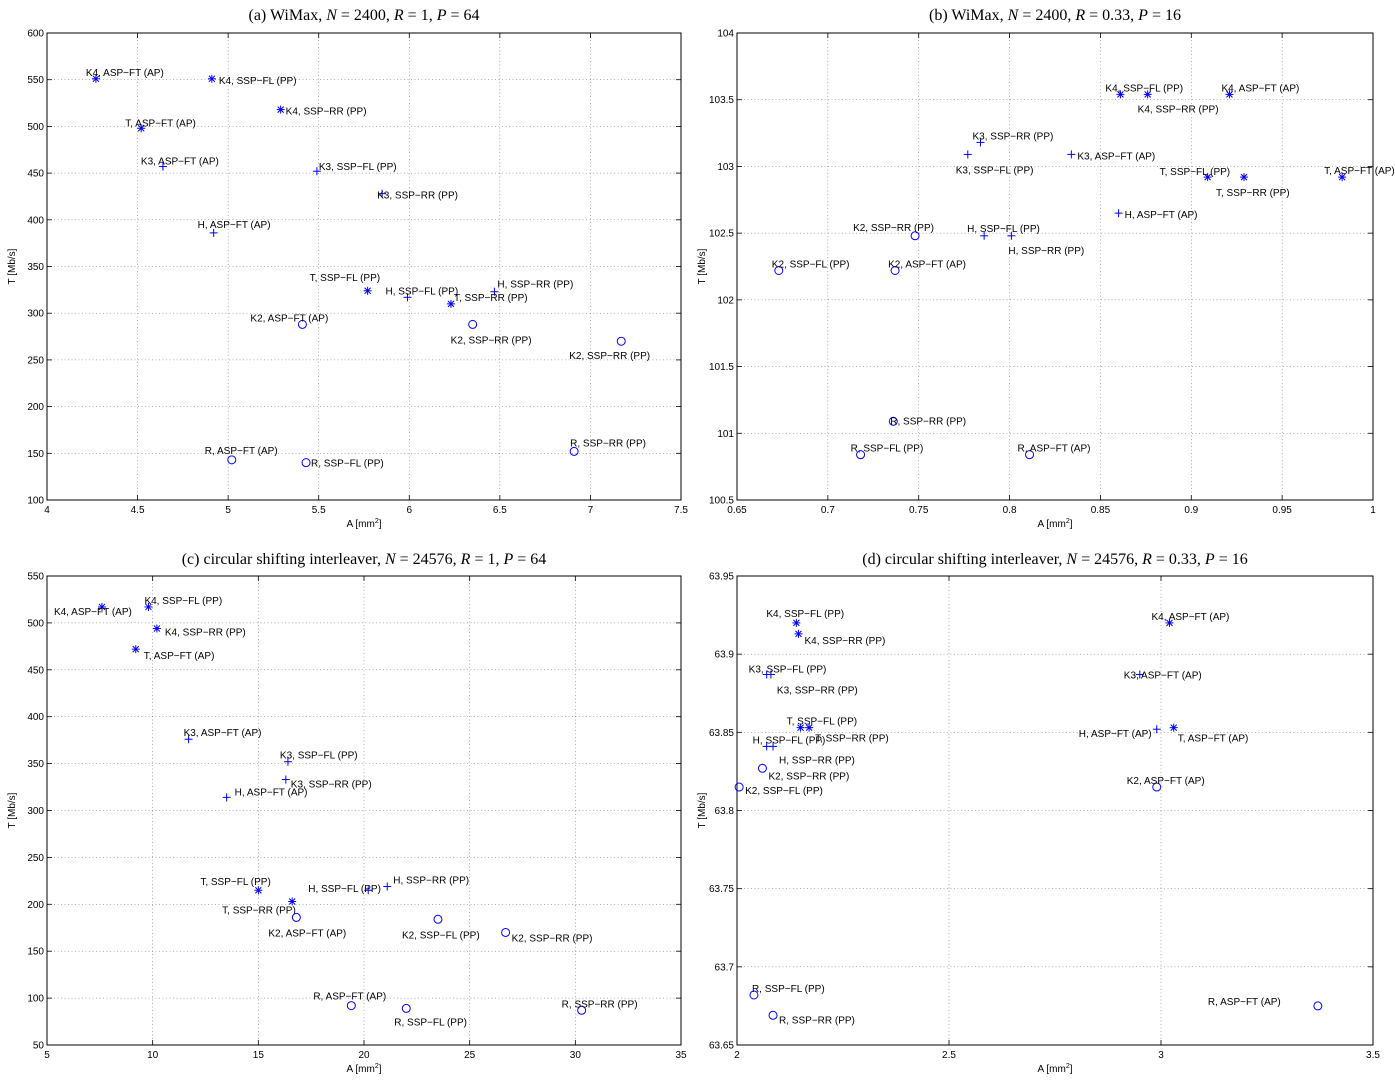  What do you see at coordinates (1010, 510) in the screenshot?
I see `x-tick-label: 0.8` at bounding box center [1010, 510].